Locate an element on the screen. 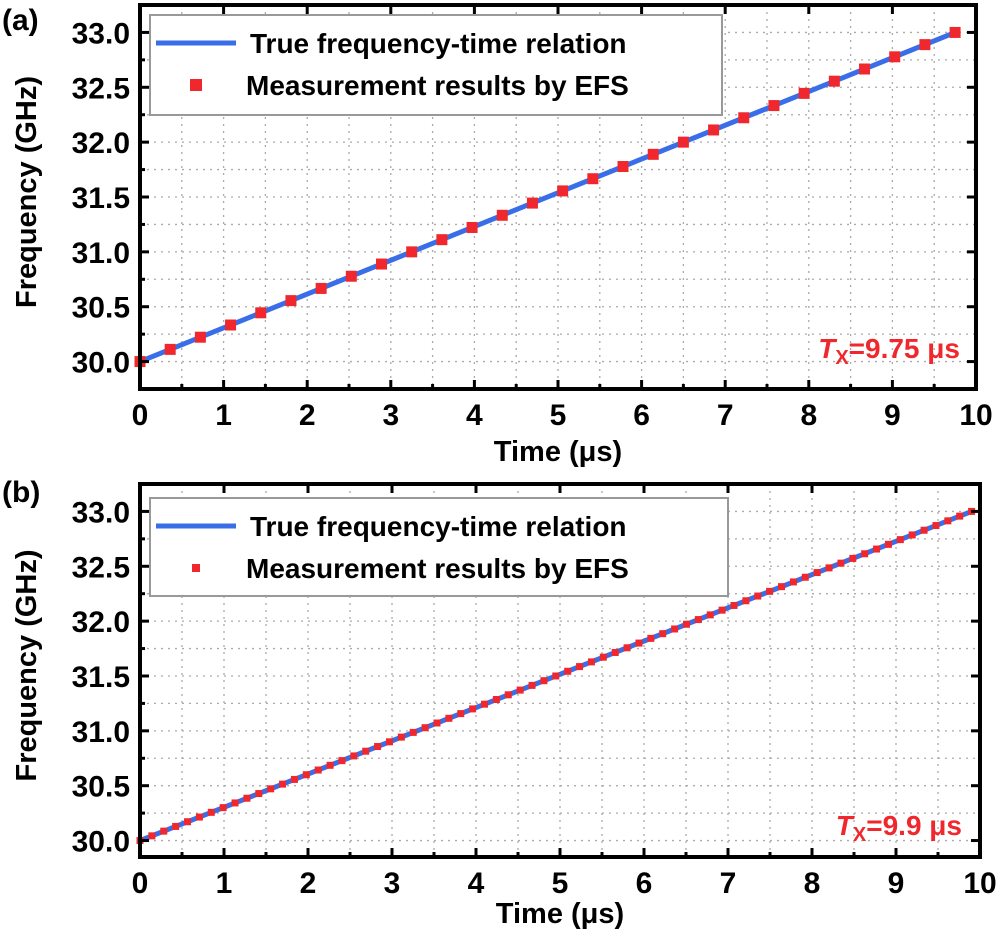  x-tick-label: 10 is located at coordinates (979, 883).